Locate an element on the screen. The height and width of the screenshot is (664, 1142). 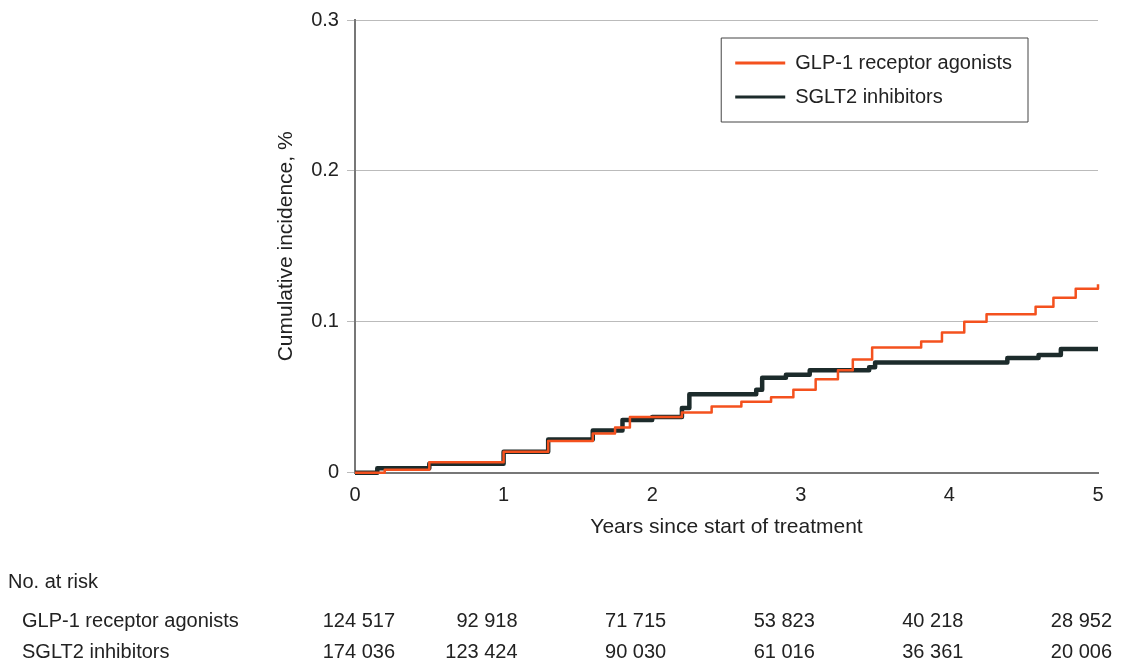
text: SGLT2 inhibitors is located at coordinates (96, 650).